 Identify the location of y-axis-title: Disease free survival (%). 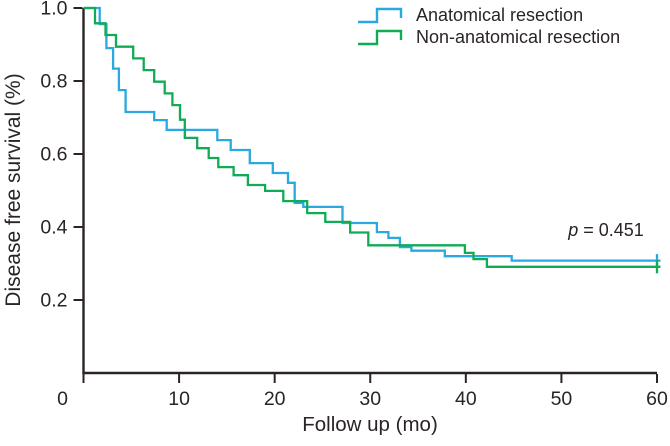
(13, 190).